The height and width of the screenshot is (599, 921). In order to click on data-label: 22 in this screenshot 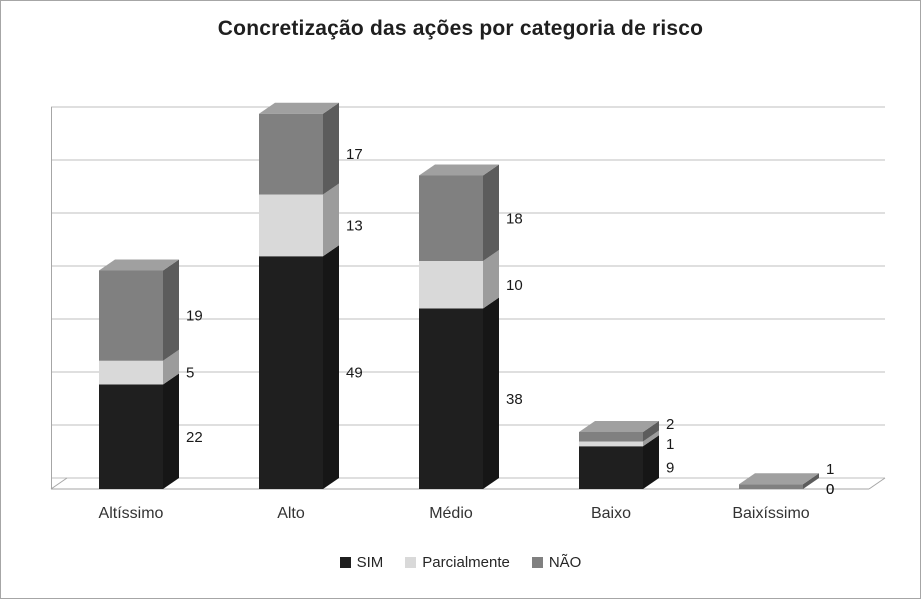, I will do `click(194, 437)`.